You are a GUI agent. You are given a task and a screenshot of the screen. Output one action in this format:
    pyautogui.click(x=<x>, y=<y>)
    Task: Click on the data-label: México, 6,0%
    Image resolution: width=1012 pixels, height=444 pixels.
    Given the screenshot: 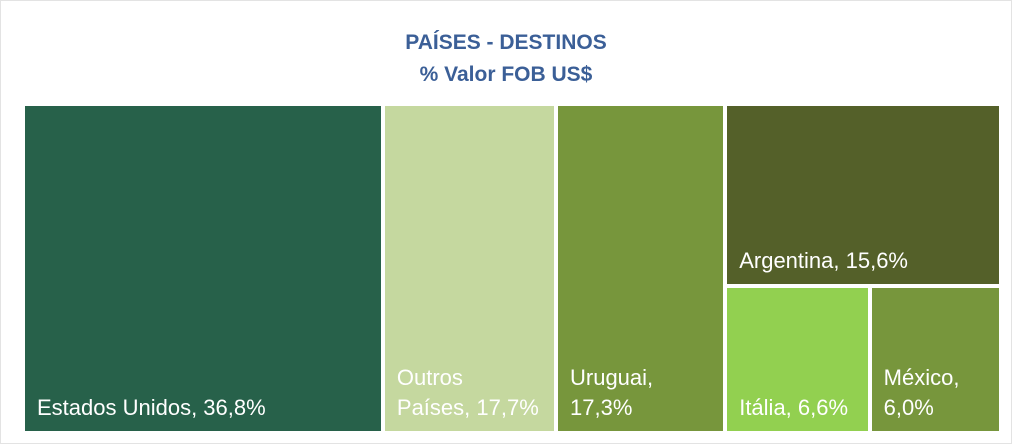 What is the action you would take?
    pyautogui.click(x=921, y=392)
    